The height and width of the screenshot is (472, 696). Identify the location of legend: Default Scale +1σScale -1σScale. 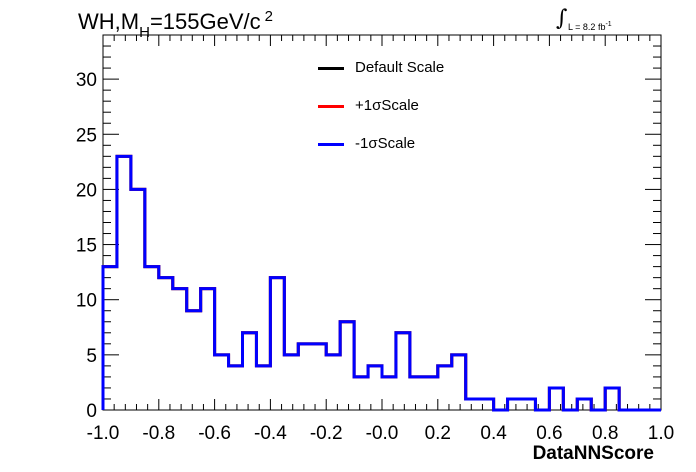
(393, 113).